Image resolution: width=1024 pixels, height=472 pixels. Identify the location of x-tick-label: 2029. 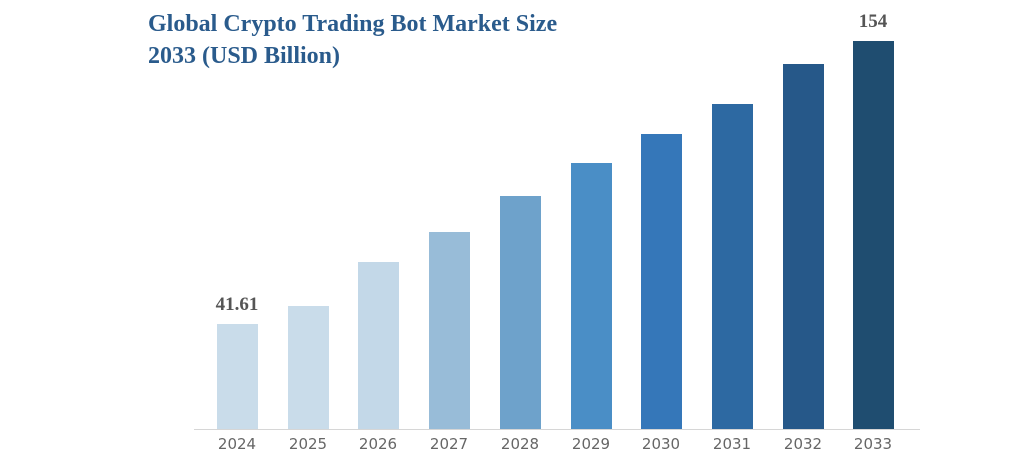
(591, 444).